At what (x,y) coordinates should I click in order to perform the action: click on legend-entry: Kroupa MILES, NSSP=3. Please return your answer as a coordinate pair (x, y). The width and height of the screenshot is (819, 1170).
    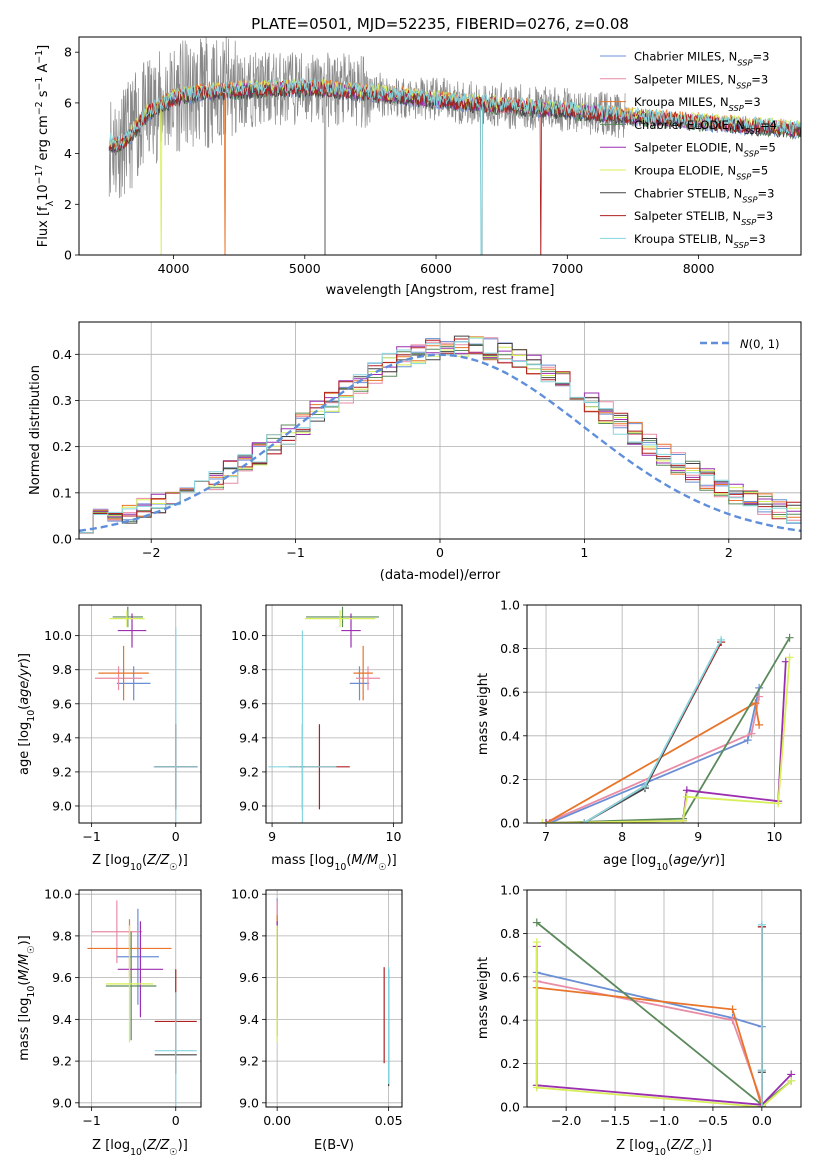
    Looking at the image, I should click on (697, 104).